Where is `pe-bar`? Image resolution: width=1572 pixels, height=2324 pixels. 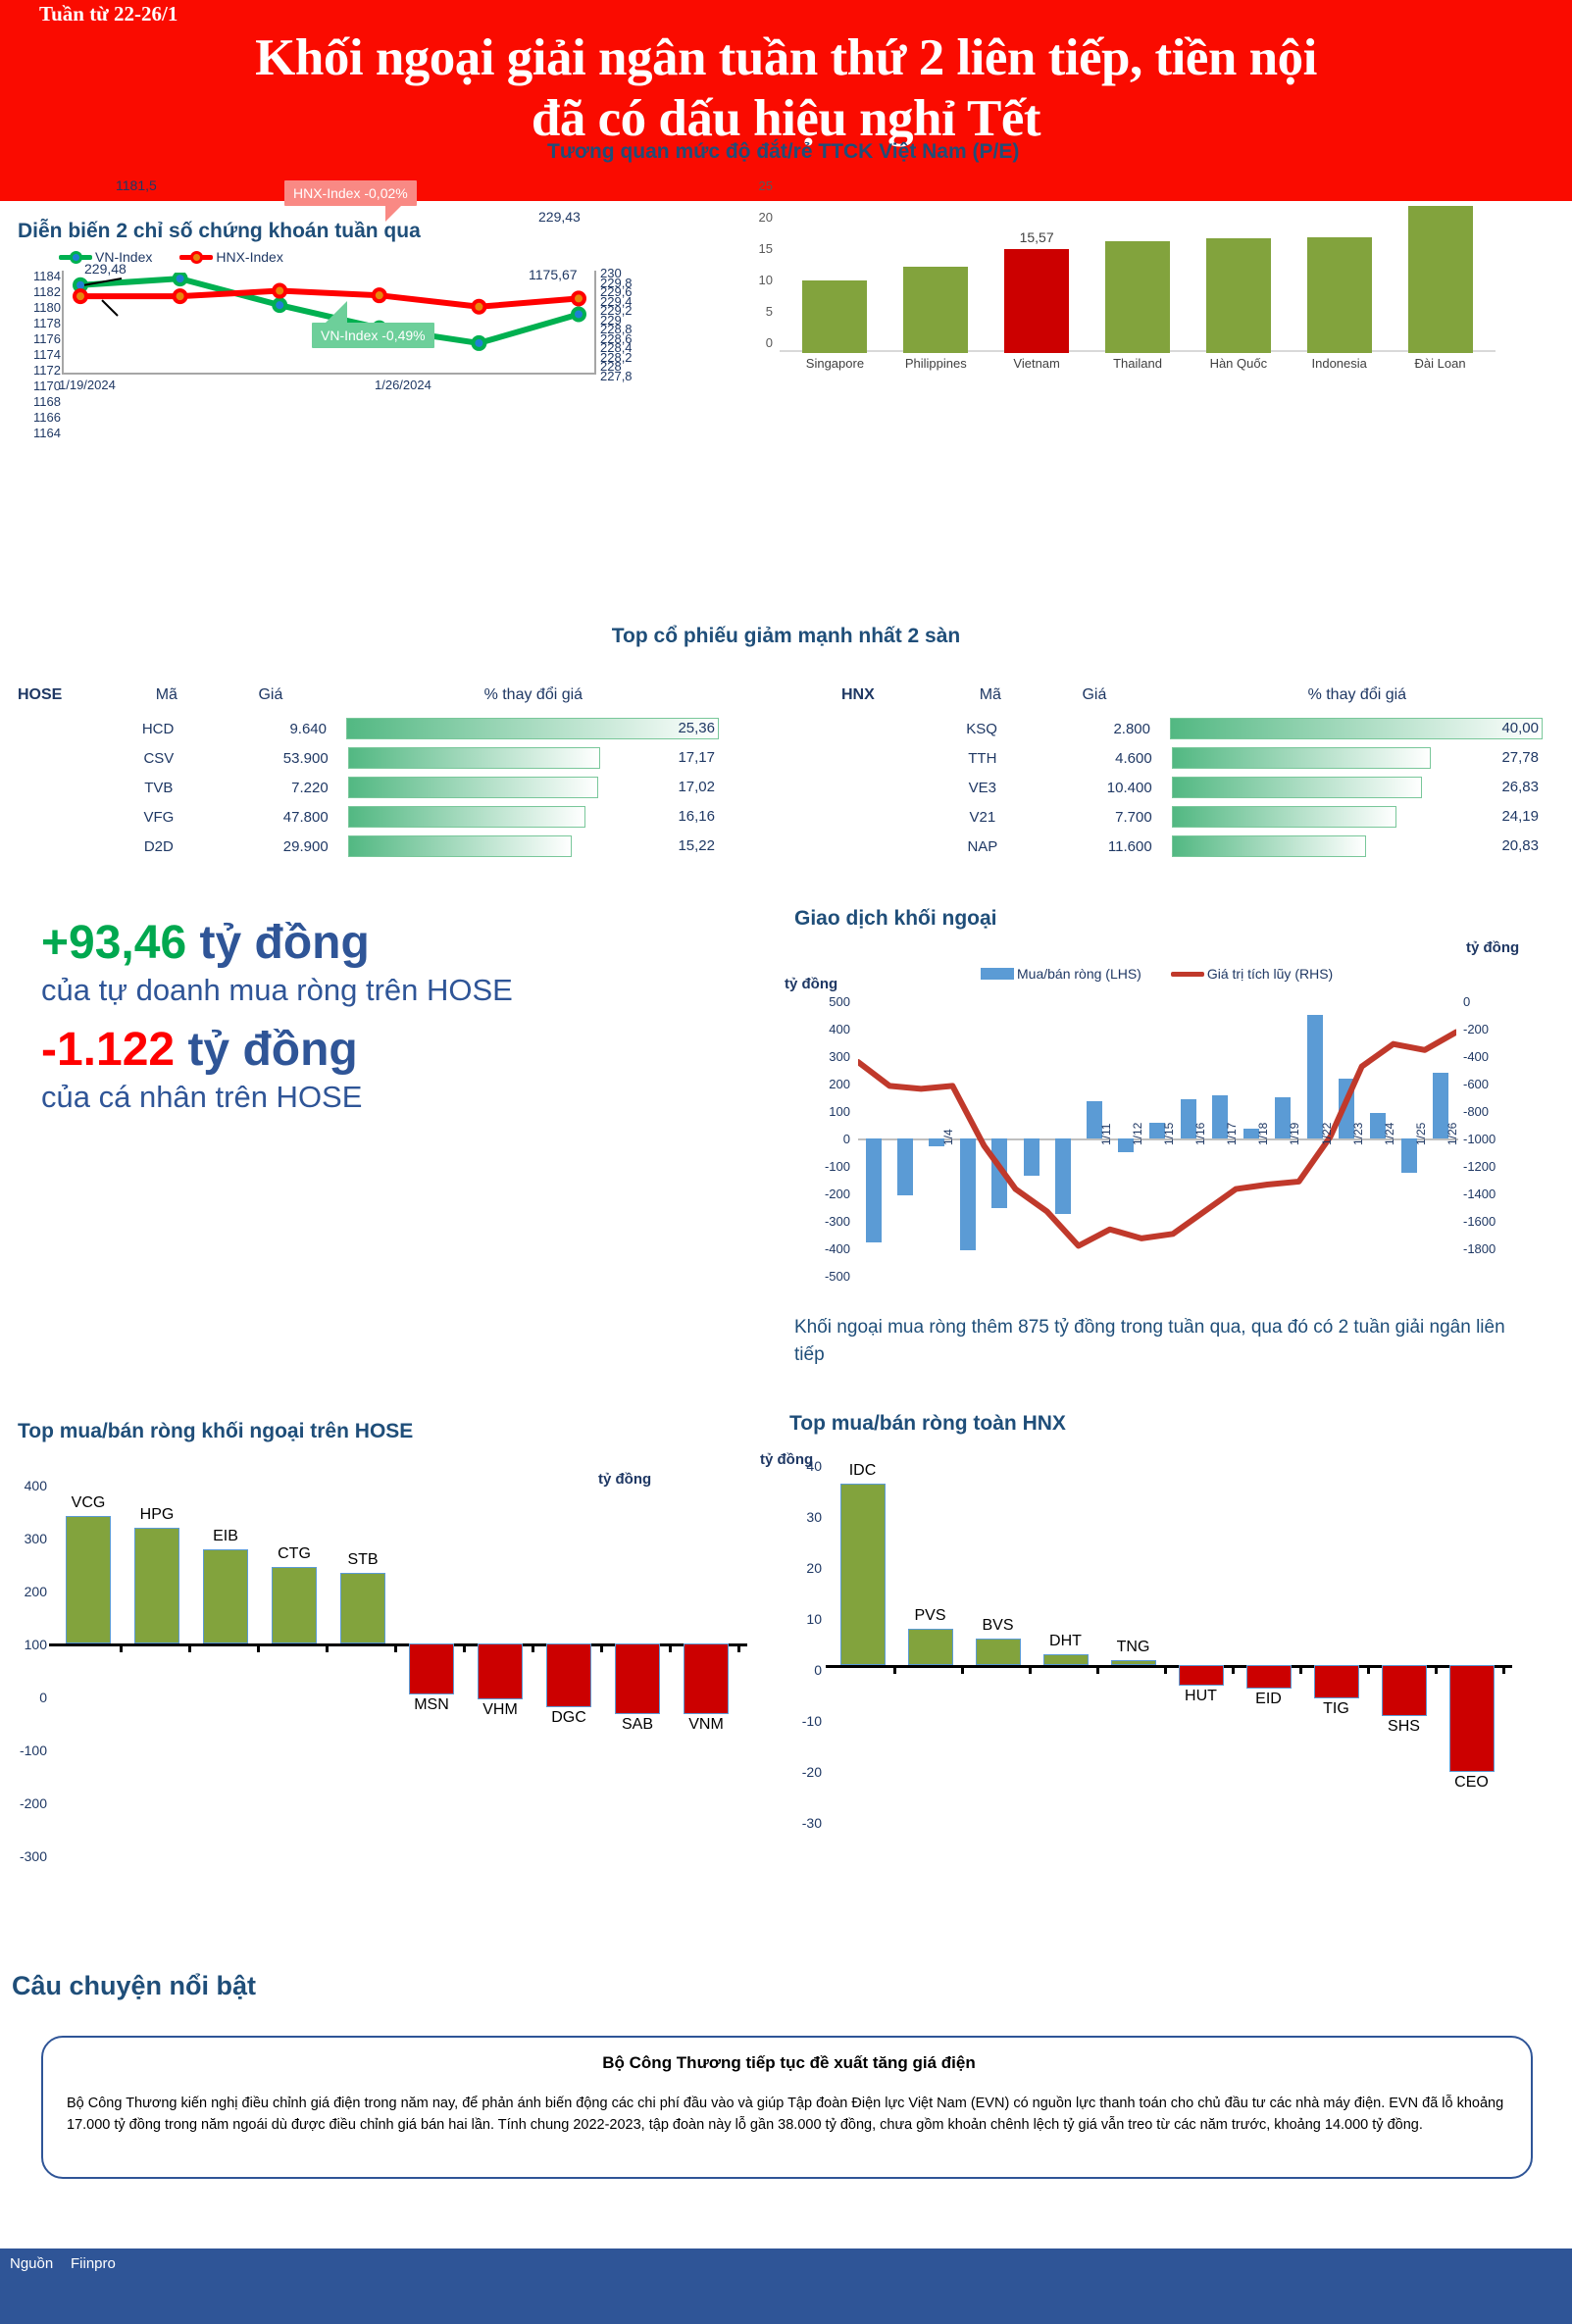 pe-bar is located at coordinates (936, 310).